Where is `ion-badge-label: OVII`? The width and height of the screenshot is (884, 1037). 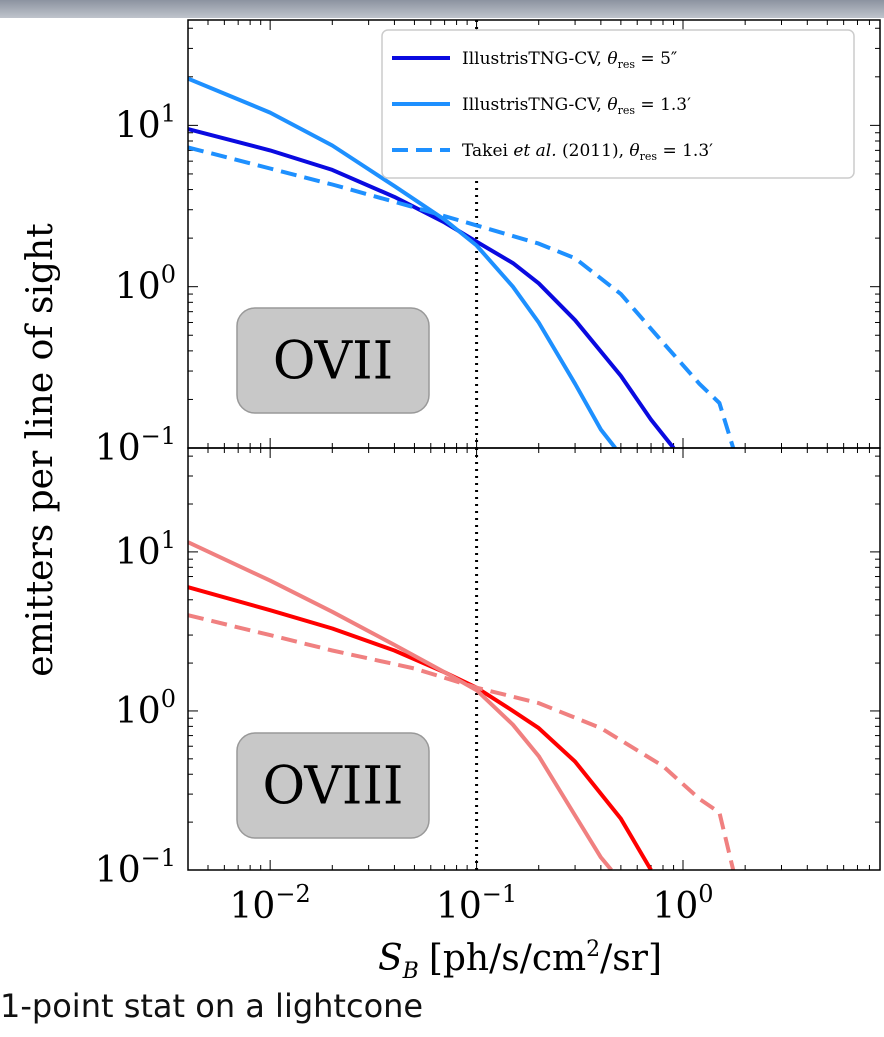
ion-badge-label: OVII is located at coordinates (333, 362).